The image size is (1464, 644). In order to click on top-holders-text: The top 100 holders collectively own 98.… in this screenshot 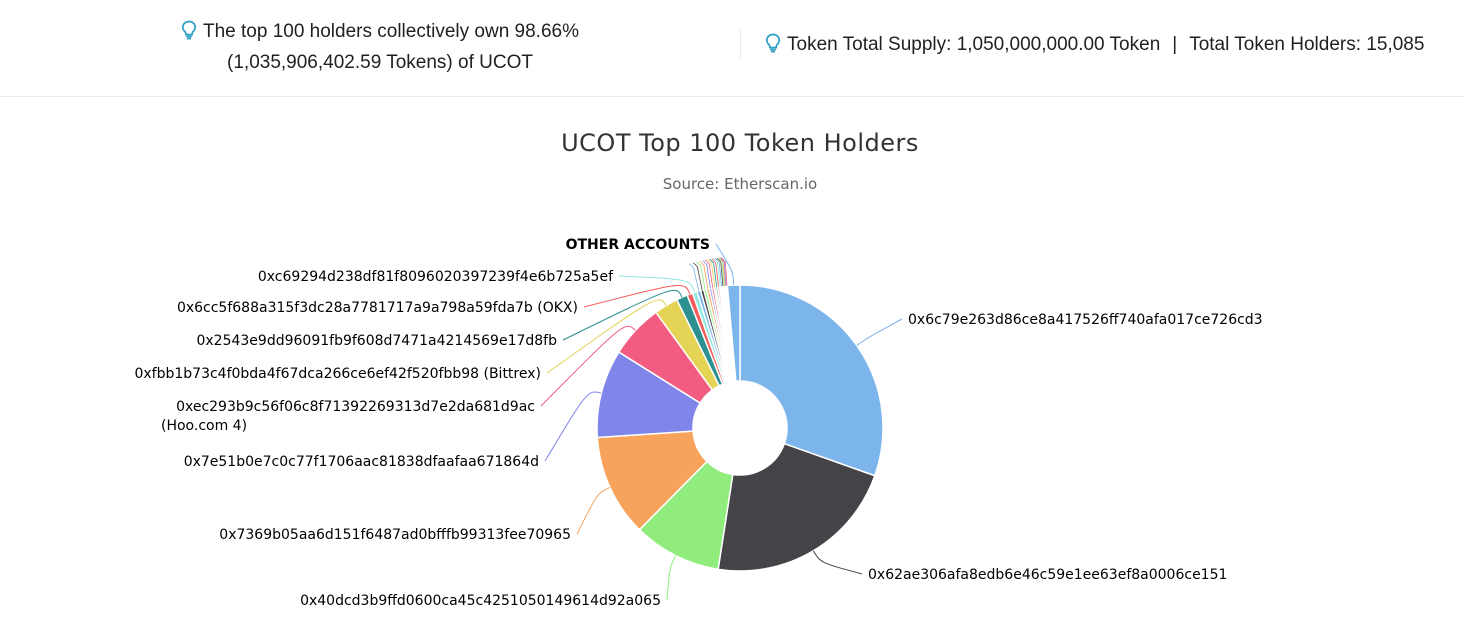, I will do `click(390, 31)`.